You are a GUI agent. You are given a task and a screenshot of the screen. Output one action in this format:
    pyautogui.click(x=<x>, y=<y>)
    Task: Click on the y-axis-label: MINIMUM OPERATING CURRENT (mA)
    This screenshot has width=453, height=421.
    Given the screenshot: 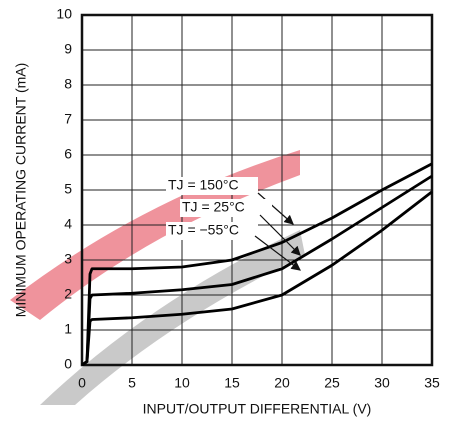 What is the action you would take?
    pyautogui.click(x=21, y=190)
    